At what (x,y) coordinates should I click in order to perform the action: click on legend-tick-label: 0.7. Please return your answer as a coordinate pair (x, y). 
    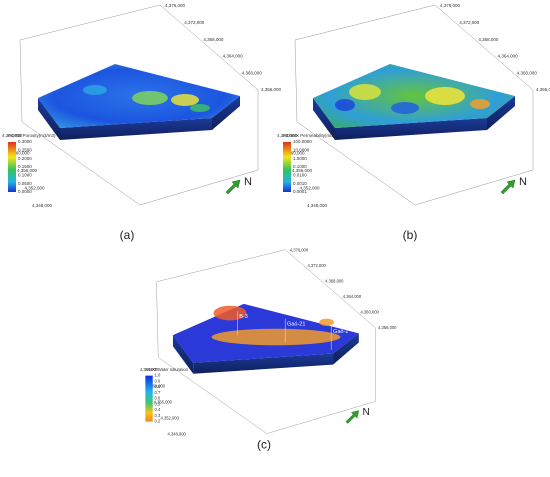
    Looking at the image, I should click on (158, 392).